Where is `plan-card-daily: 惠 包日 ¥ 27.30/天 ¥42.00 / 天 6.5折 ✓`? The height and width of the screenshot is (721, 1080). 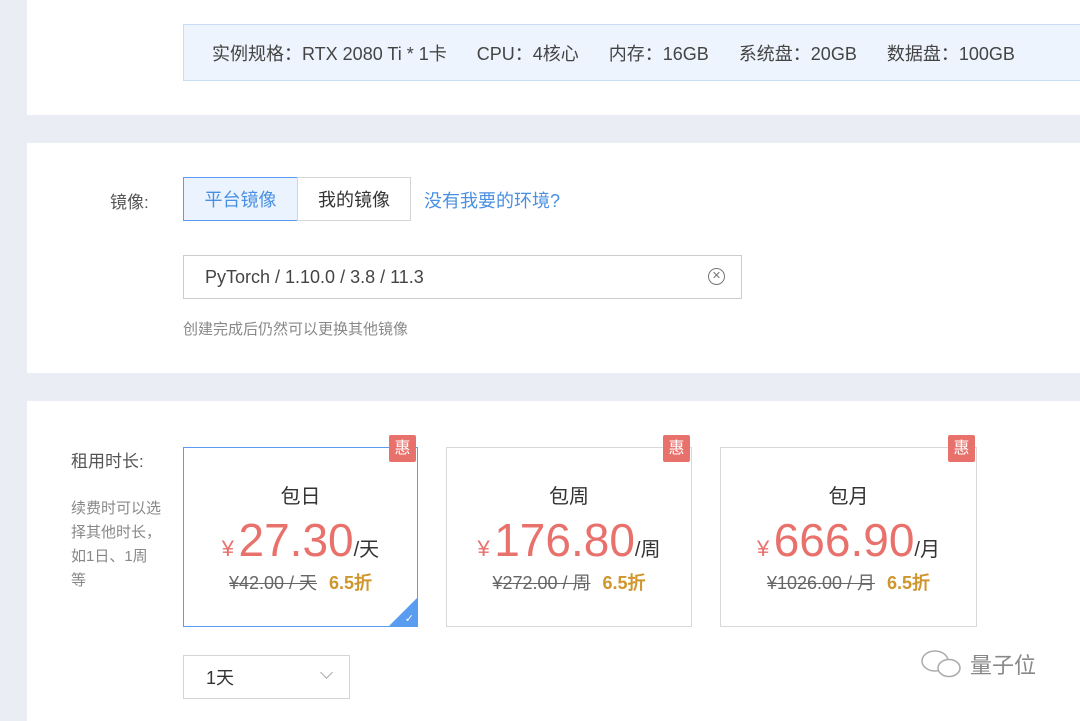 plan-card-daily: 惠 包日 ¥ 27.30/天 ¥42.00 / 天 6.5折 ✓ is located at coordinates (300, 531).